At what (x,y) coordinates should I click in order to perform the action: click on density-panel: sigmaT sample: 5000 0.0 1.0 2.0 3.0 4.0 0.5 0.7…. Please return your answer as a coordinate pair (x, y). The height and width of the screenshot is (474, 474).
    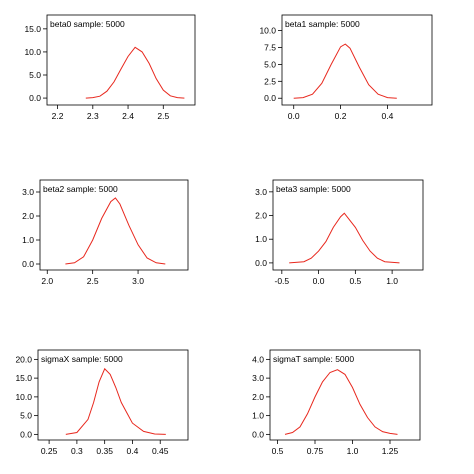
    Looking at the image, I should click on (336, 402).